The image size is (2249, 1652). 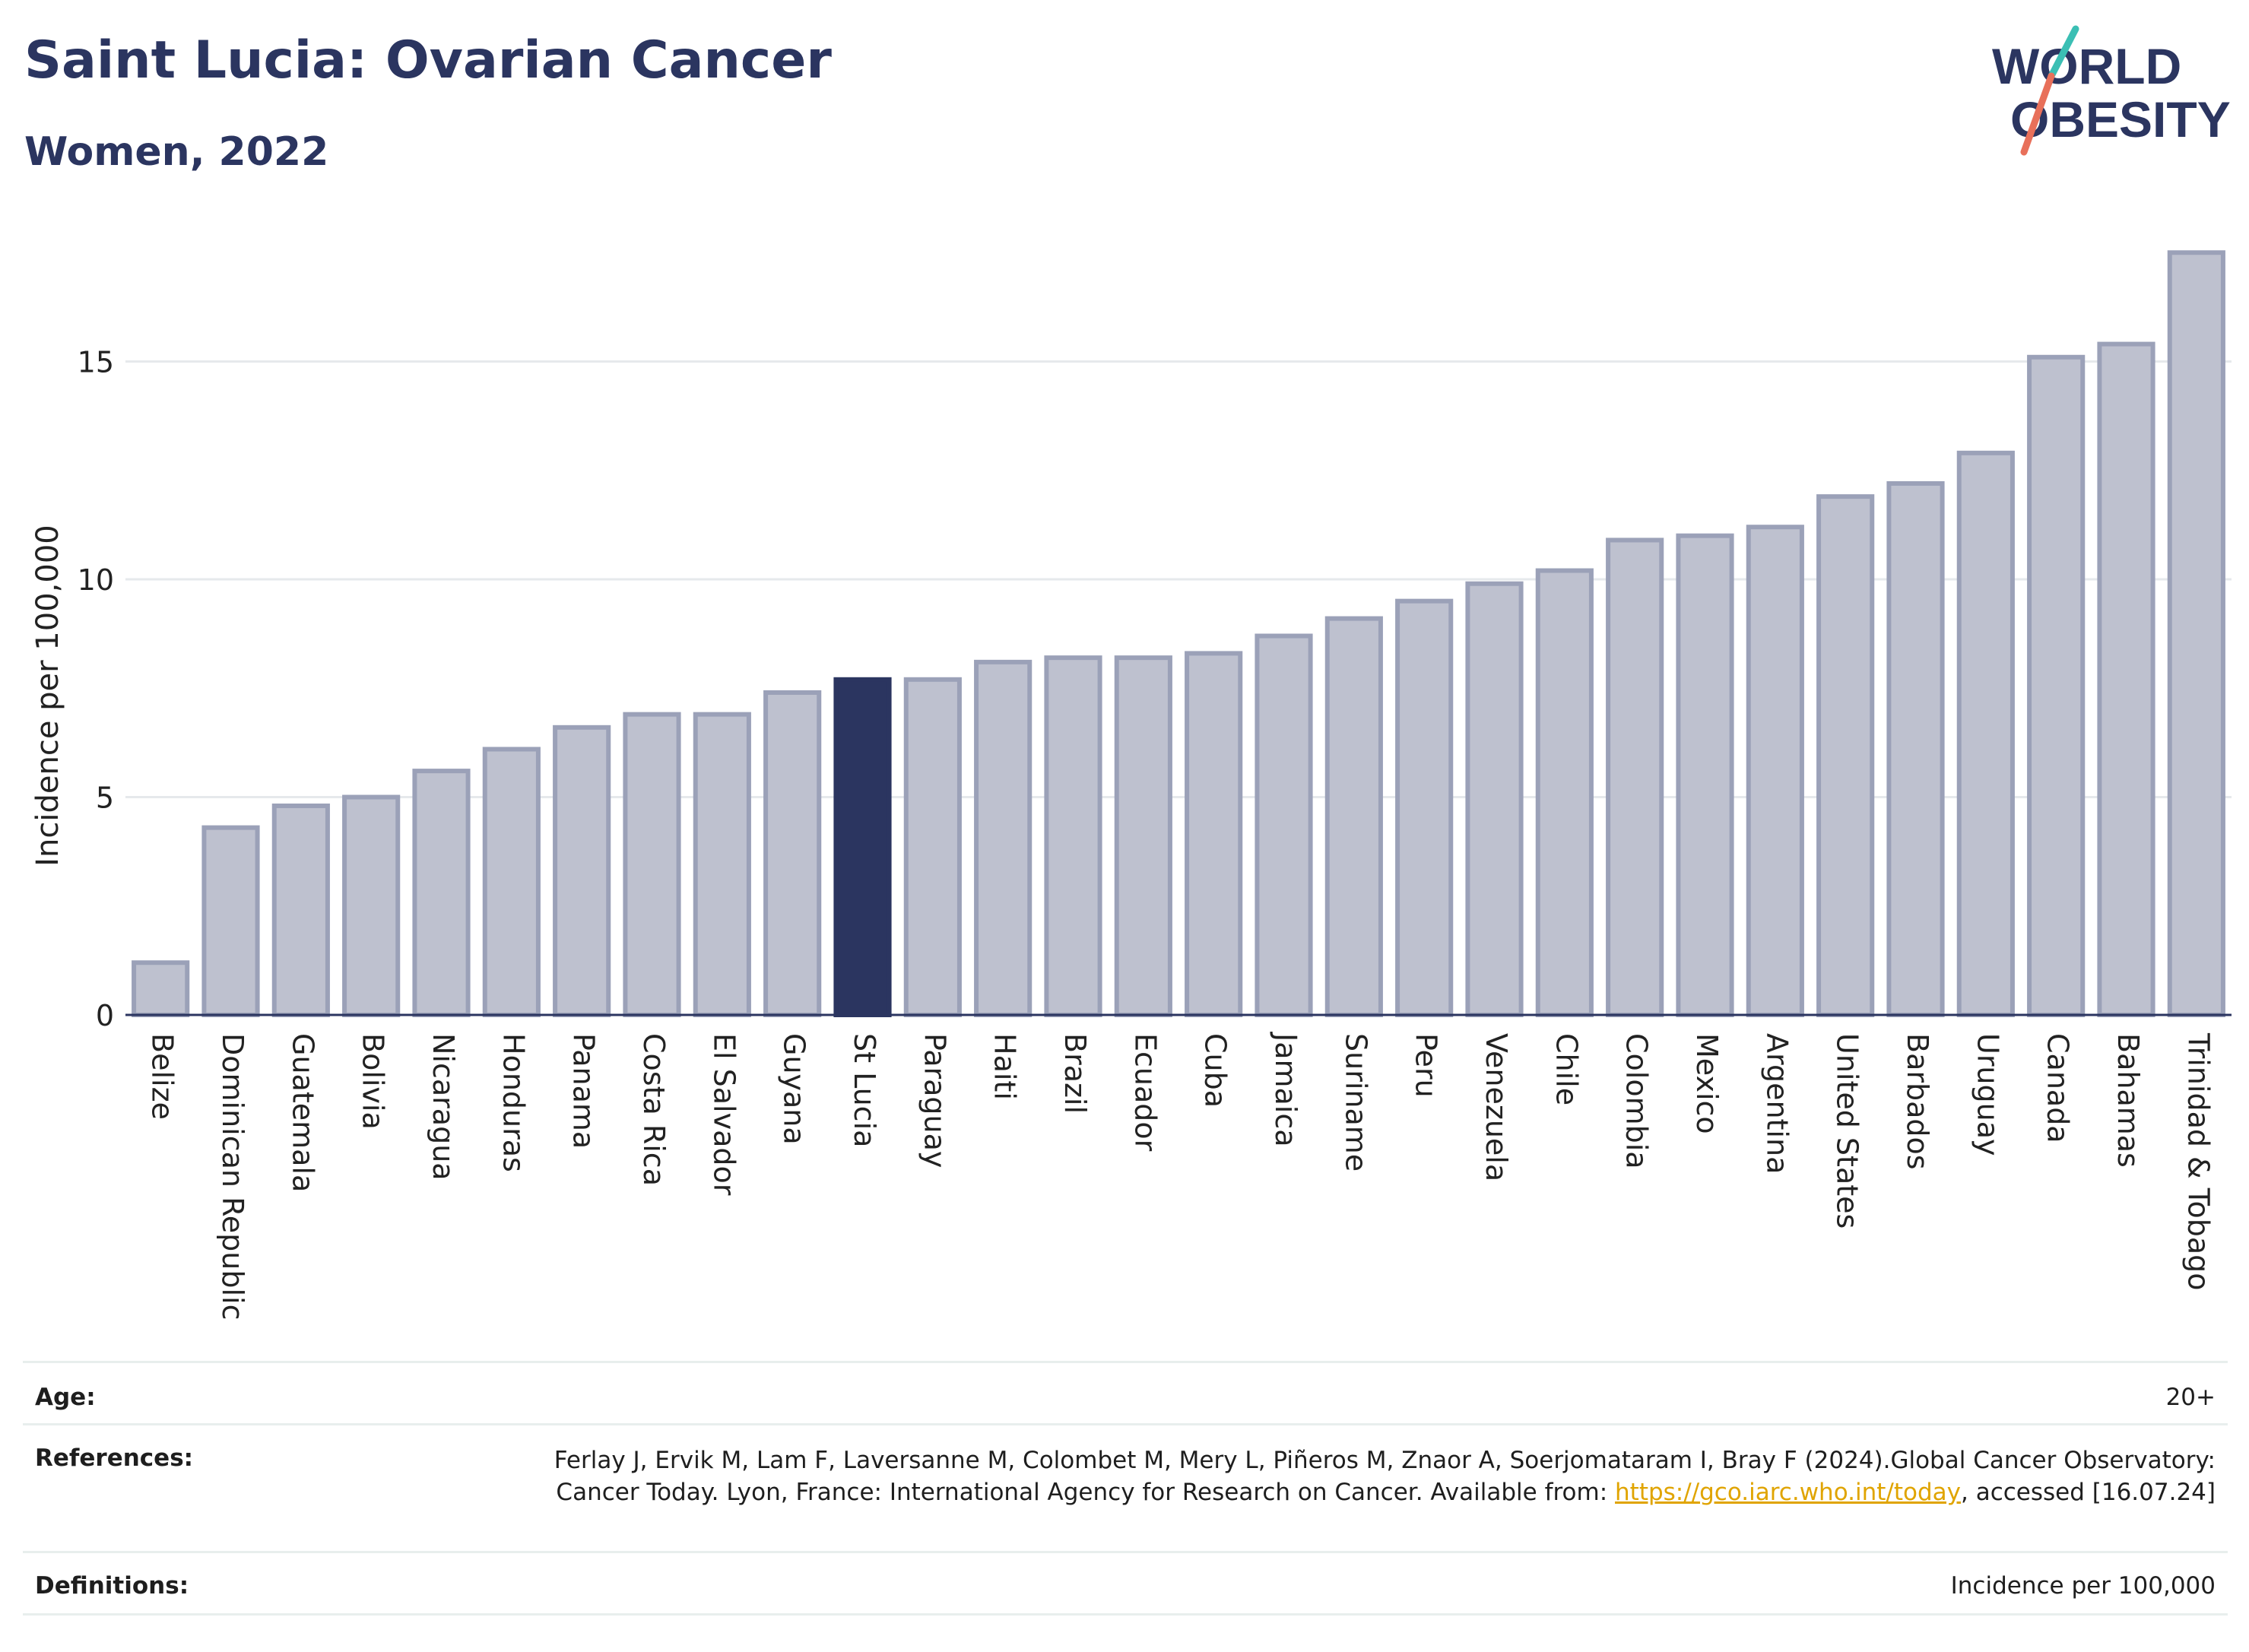 I want to click on x-tick-label: Honduras, so click(x=513, y=1102).